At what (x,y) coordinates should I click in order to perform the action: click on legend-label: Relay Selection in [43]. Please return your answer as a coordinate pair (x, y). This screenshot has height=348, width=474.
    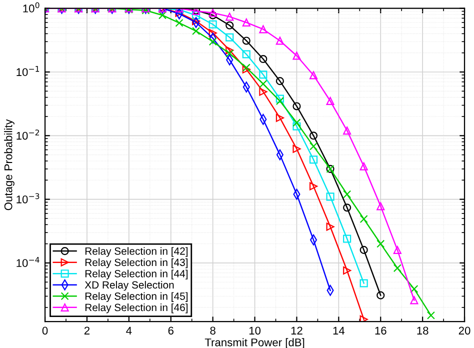
    Looking at the image, I should click on (136, 263).